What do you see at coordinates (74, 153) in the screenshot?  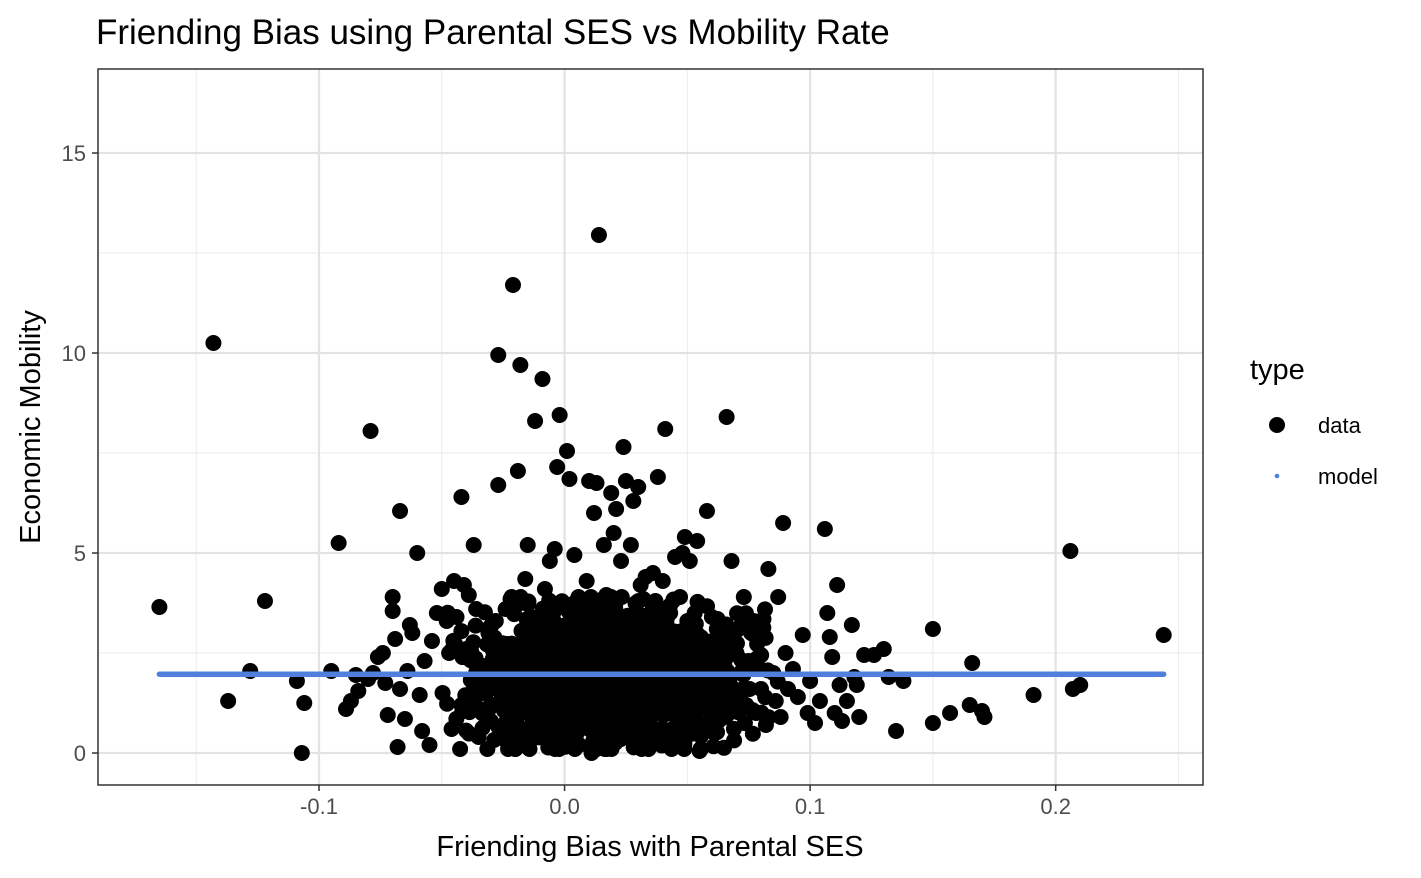 I see `y-tick-label: 15` at bounding box center [74, 153].